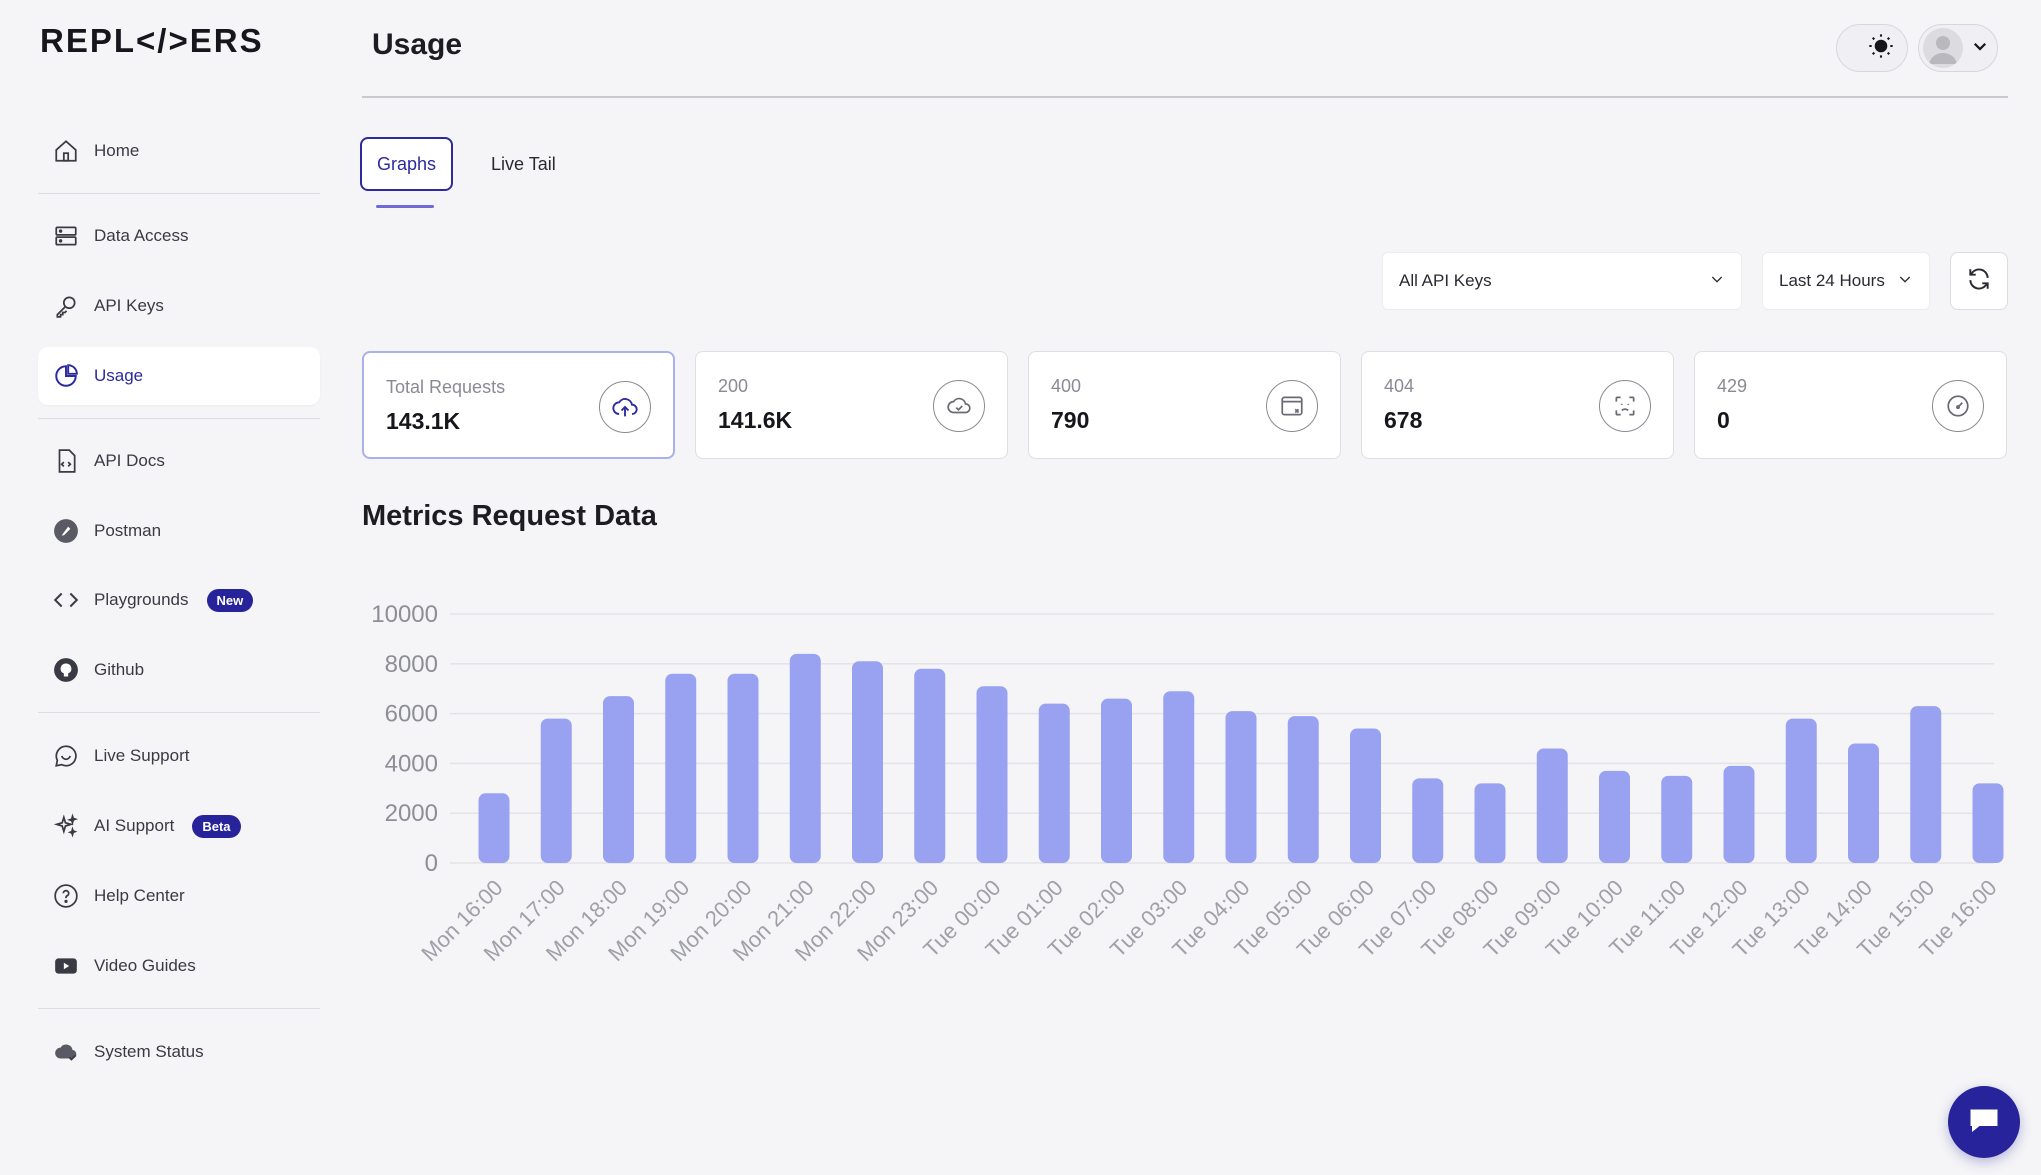 Image resolution: width=2041 pixels, height=1175 pixels. I want to click on sidebar-item-label: Postman, so click(128, 530).